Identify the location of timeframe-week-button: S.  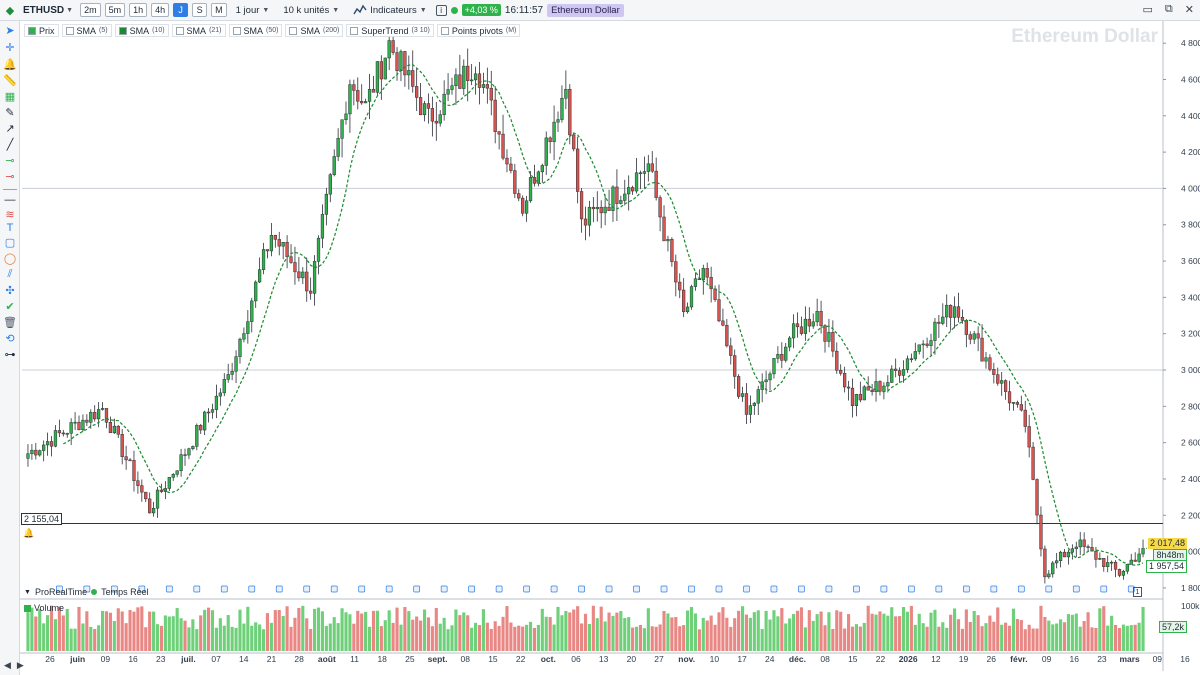
(200, 10).